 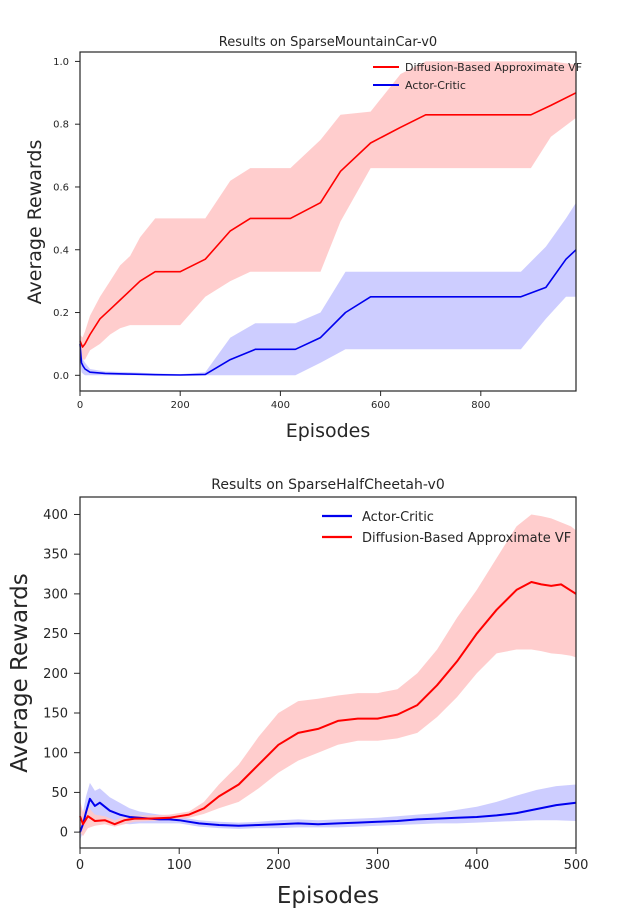 What do you see at coordinates (35, 222) in the screenshot?
I see `chart-1-y-axis-label: Average Rewards` at bounding box center [35, 222].